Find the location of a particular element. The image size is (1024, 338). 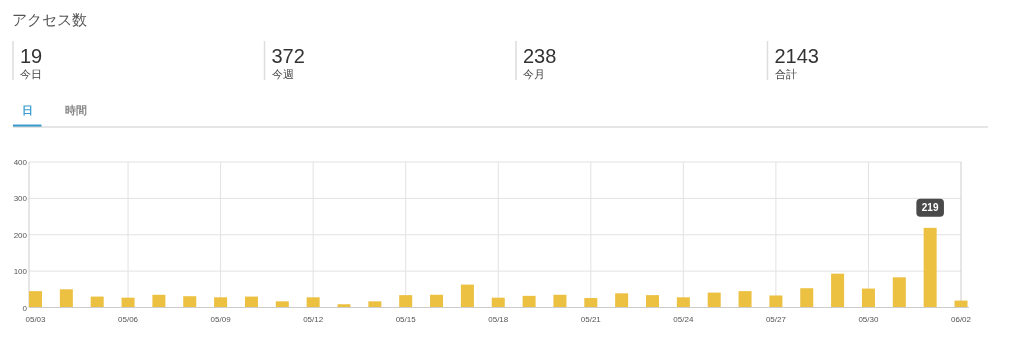

y-tick-label: 300 is located at coordinates (20, 199).